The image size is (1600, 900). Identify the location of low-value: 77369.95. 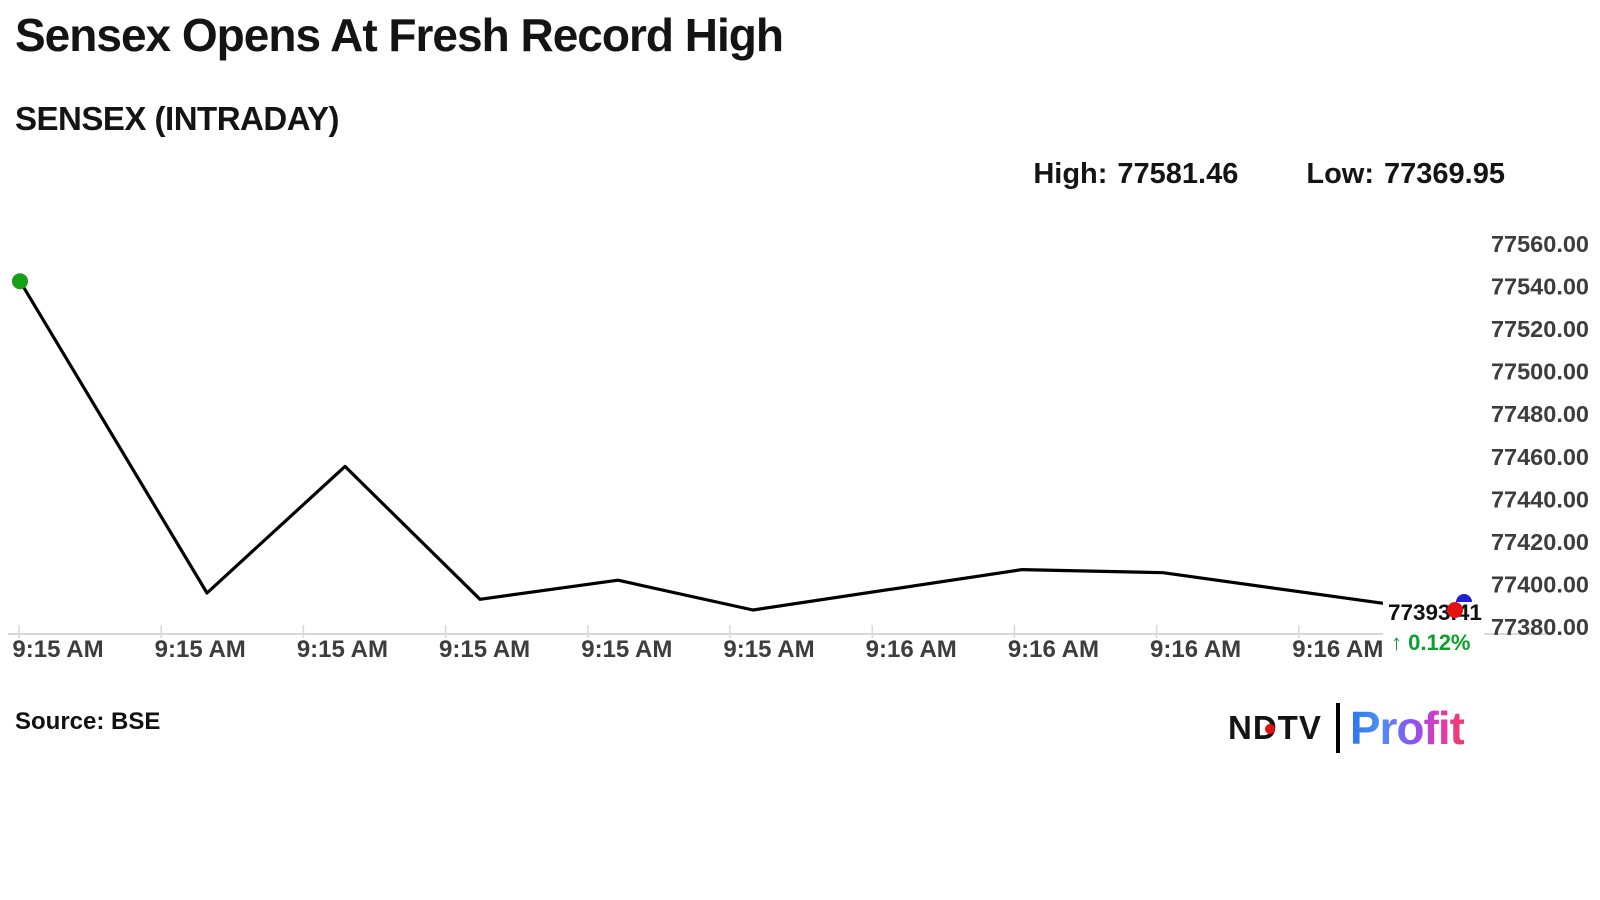
(1444, 174).